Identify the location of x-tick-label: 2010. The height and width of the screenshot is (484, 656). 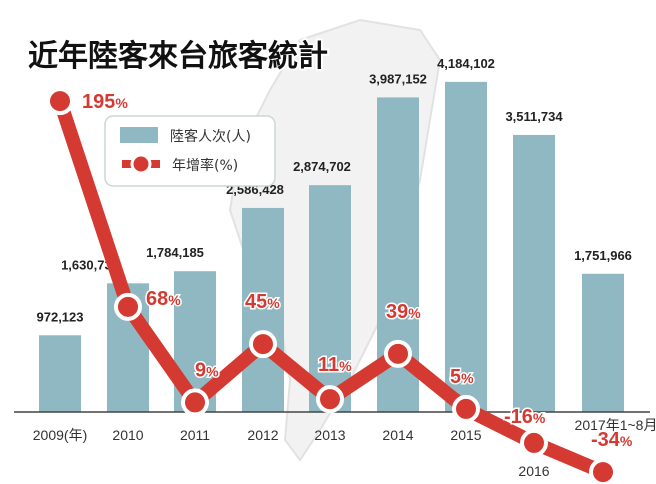
(127, 435).